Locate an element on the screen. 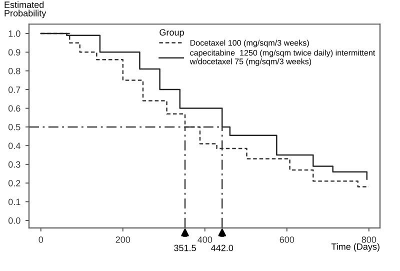 Image resolution: width=400 pixels, height=271 pixels. legend-label: capecitabine 1250 (mg/sqm twice daily) intermittent w/docetaxel 75 (mg/sqm/3 weeks) is located at coordinates (283, 58).